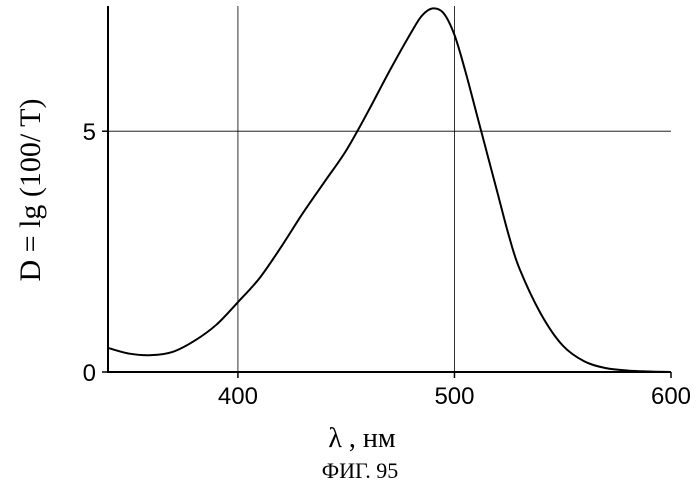 The width and height of the screenshot is (699, 489). What do you see at coordinates (671, 396) in the screenshot?
I see `x-tick-label: 600` at bounding box center [671, 396].